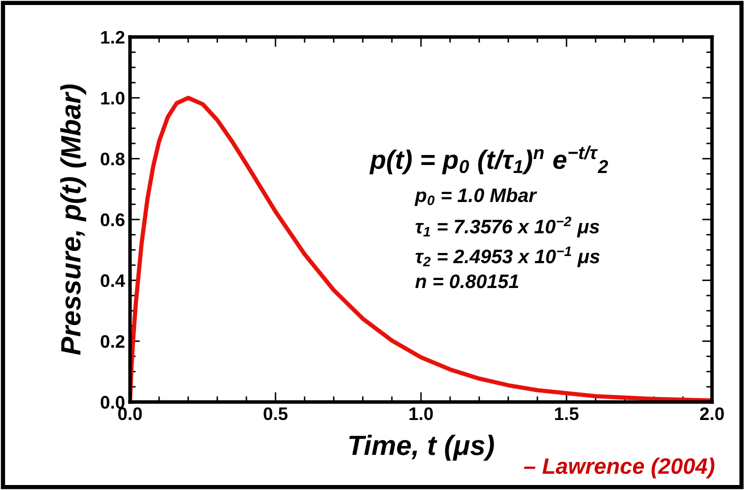  Describe the element at coordinates (130, 413) in the screenshot. I see `x-tick-label: 0.0` at that location.